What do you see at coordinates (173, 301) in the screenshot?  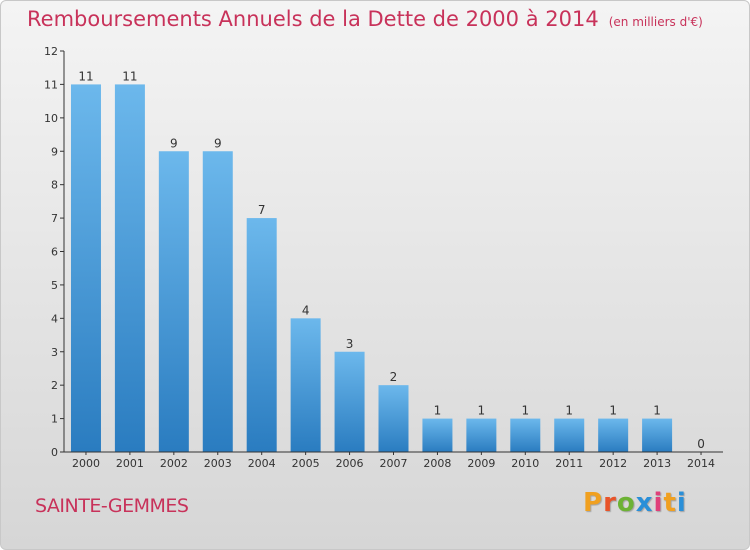 I see `bar-2002` at bounding box center [173, 301].